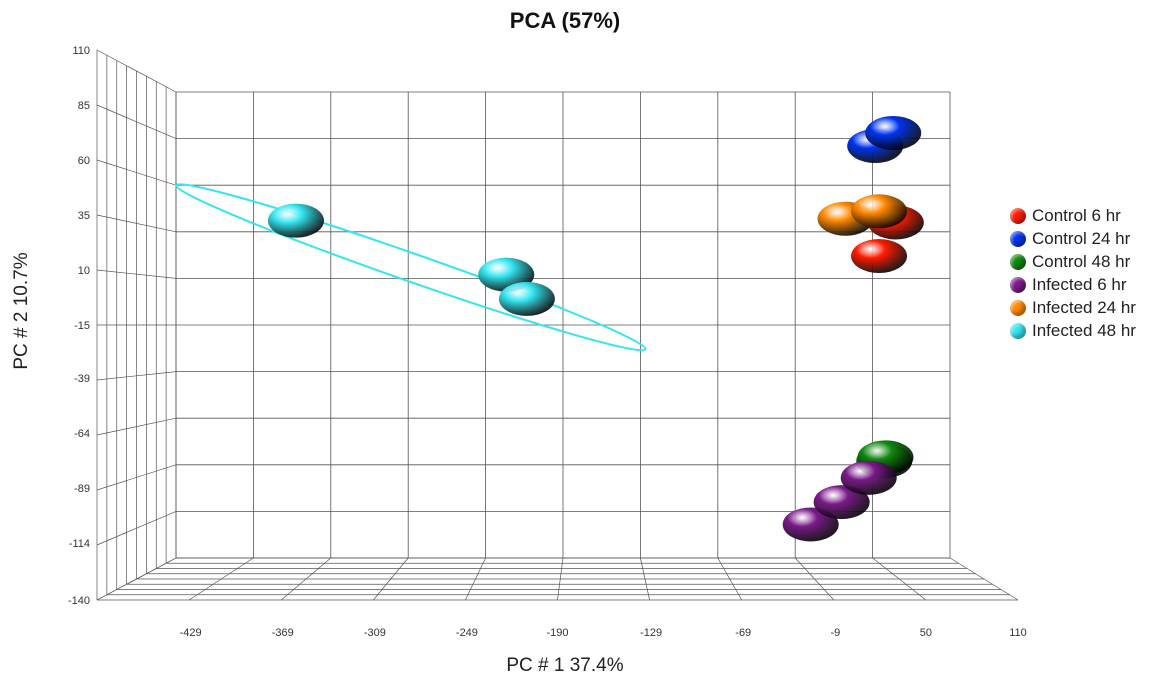 The height and width of the screenshot is (686, 1175). What do you see at coordinates (21, 311) in the screenshot?
I see `y-axis-label: PC # 2 10.7%` at bounding box center [21, 311].